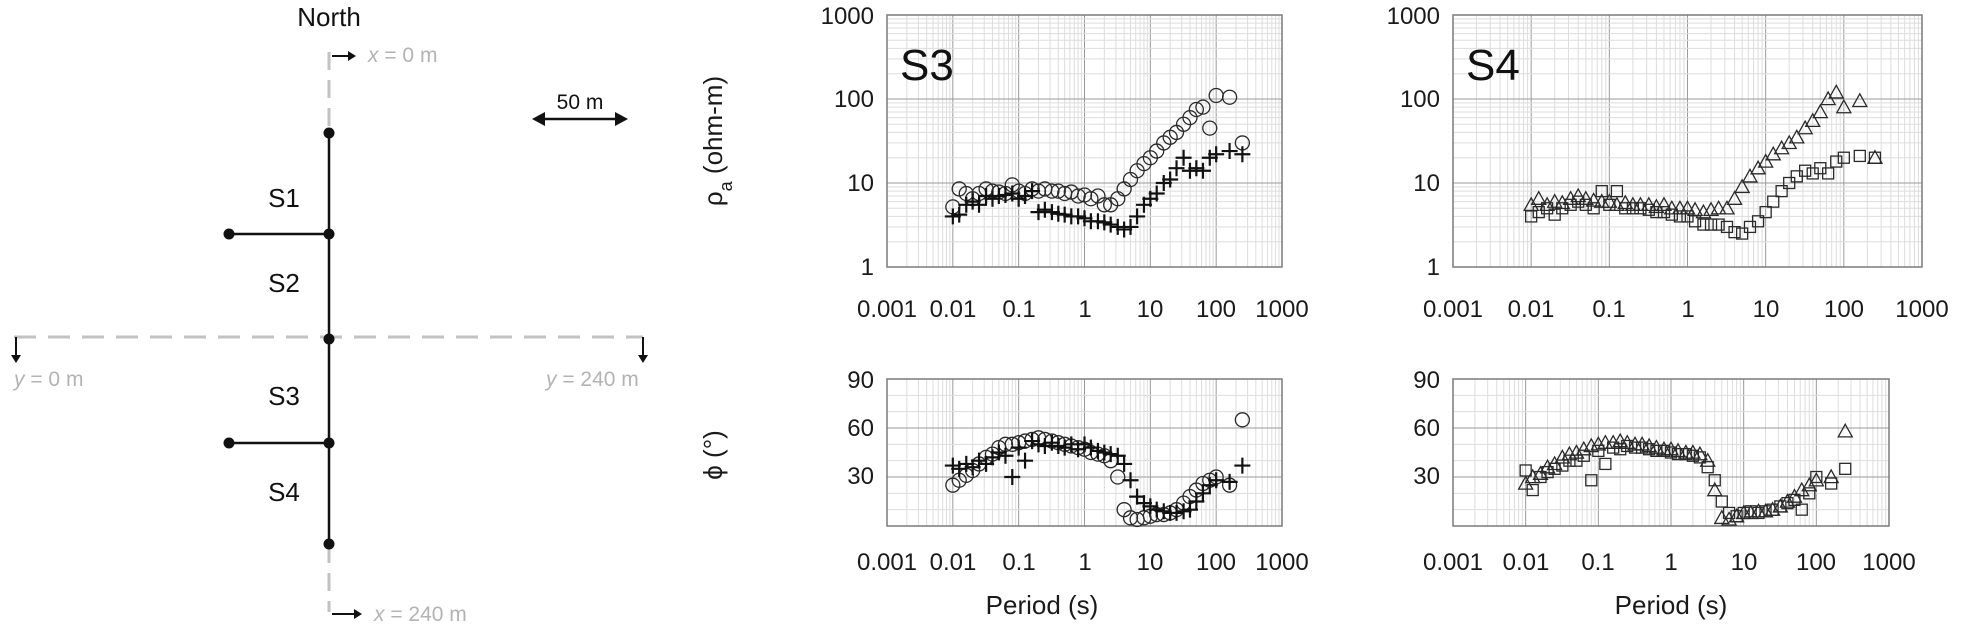 The image size is (1963, 627). Describe the element at coordinates (1816, 562) in the screenshot. I see `x-tick-label: 100` at that location.